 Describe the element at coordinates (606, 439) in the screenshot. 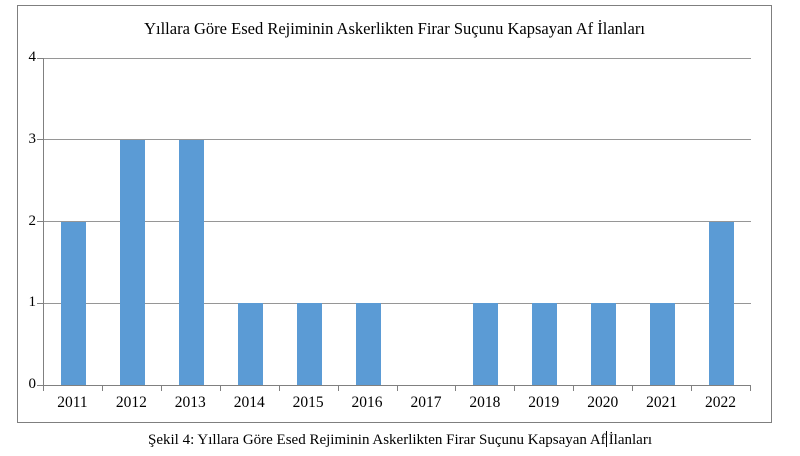

I see `text-cursor` at that location.